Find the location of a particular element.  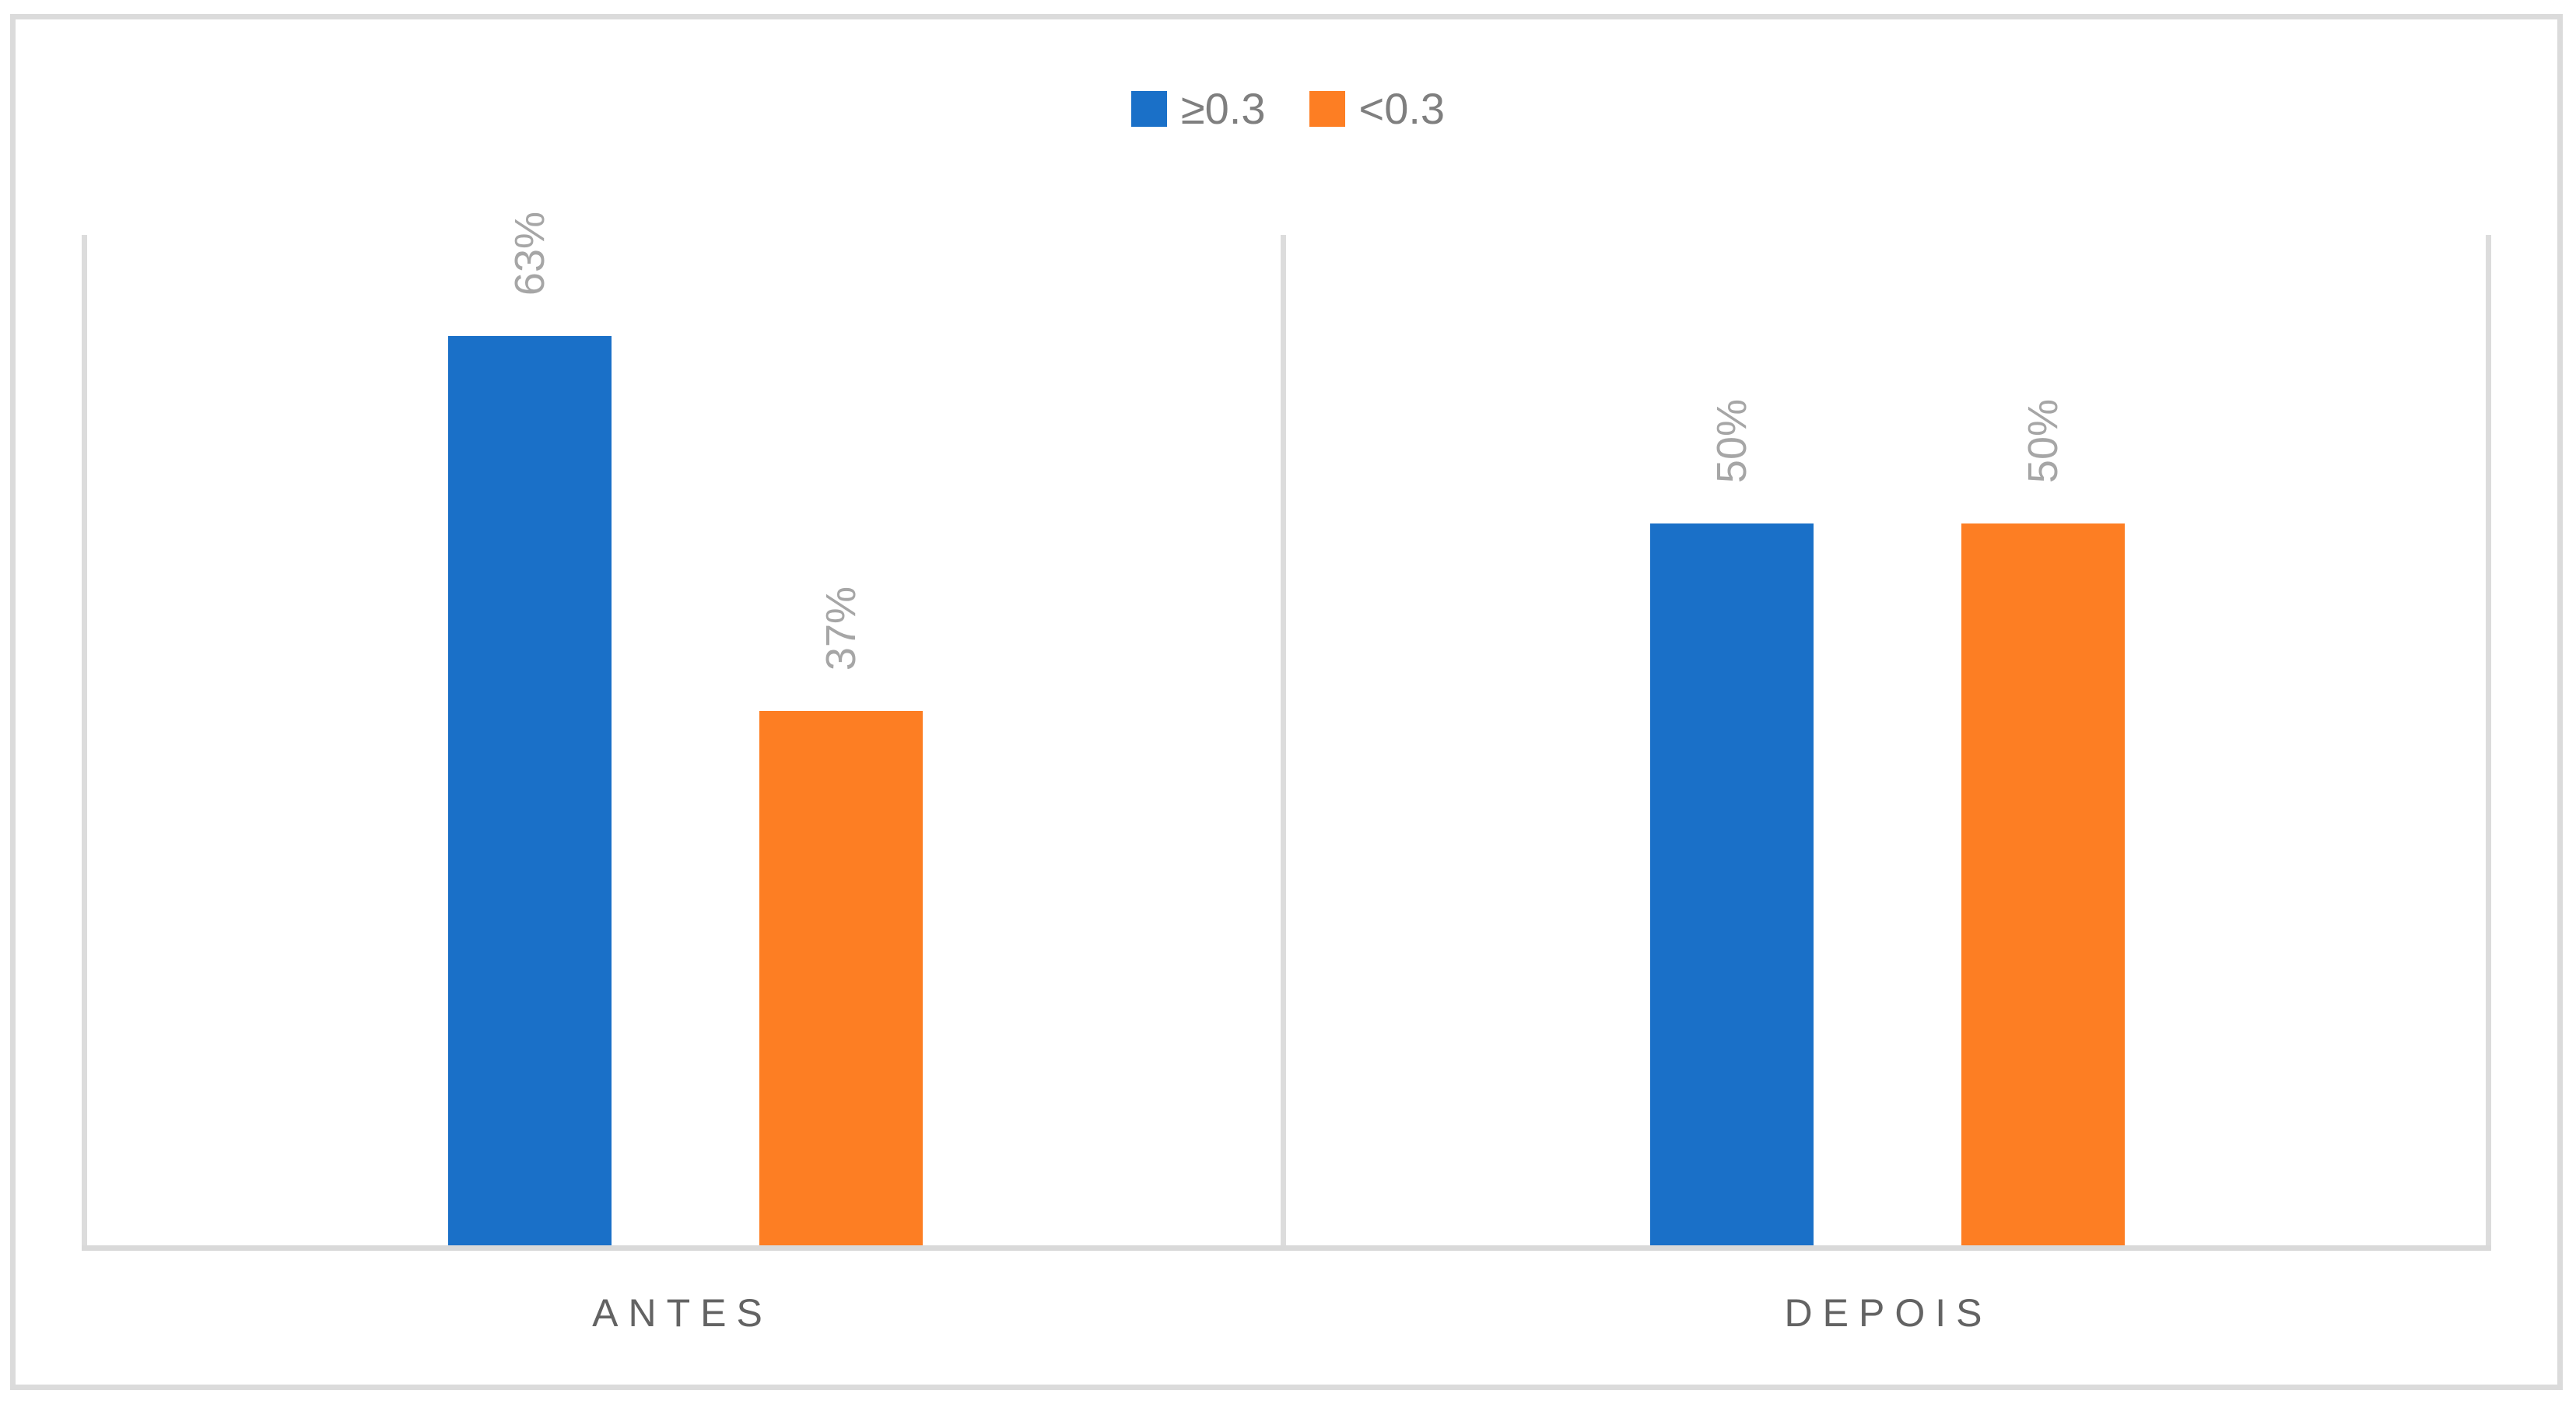

legend-item-ge03: ≥0.3 is located at coordinates (1198, 108).